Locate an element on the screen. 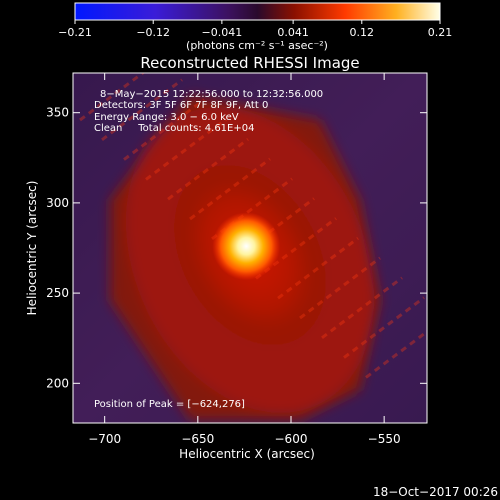 The width and height of the screenshot is (500, 500). annotation-energy-range: Energy Range: 3.0 − 6.0 keV is located at coordinates (166, 117).